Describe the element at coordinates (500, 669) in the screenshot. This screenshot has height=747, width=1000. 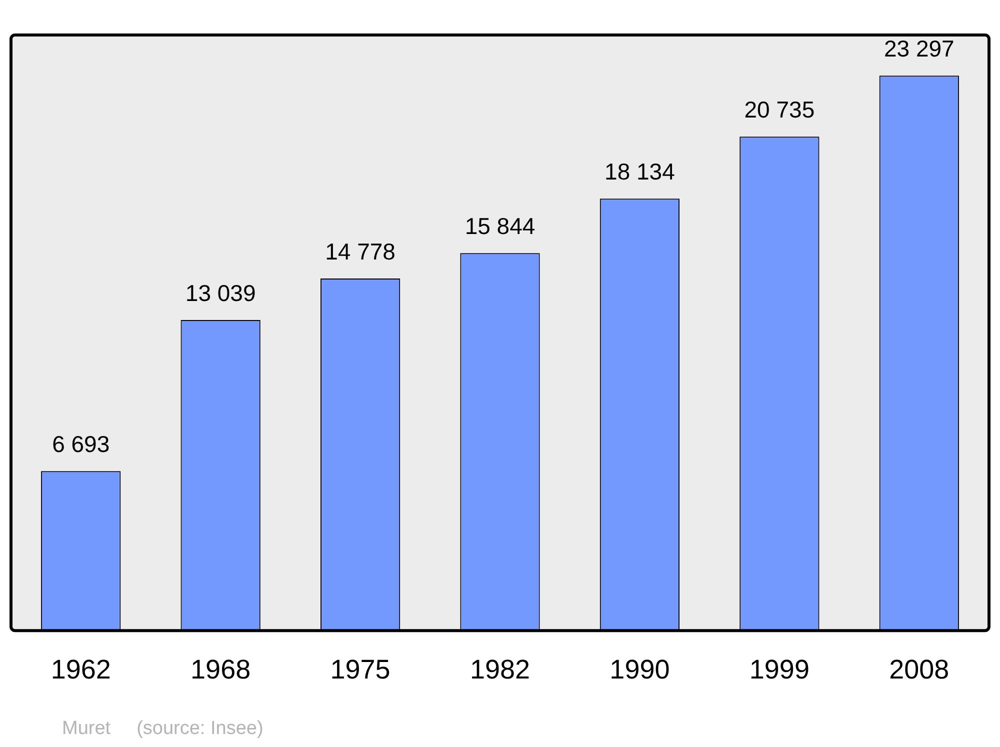
I see `x-tick-label: 1982` at that location.